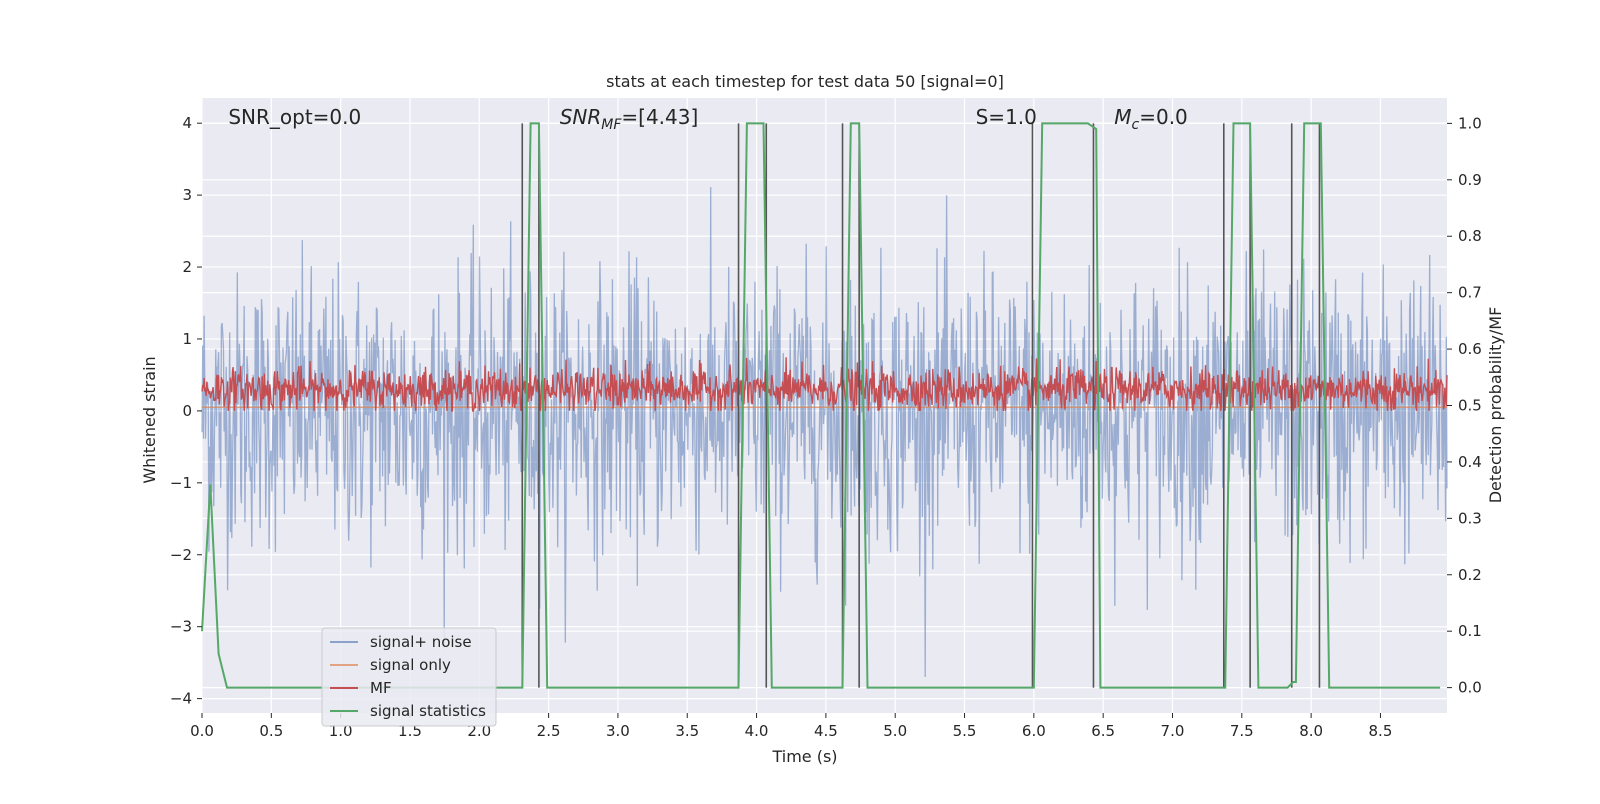  What do you see at coordinates (1034, 731) in the screenshot?
I see `x-tick-label: 6.0` at bounding box center [1034, 731].